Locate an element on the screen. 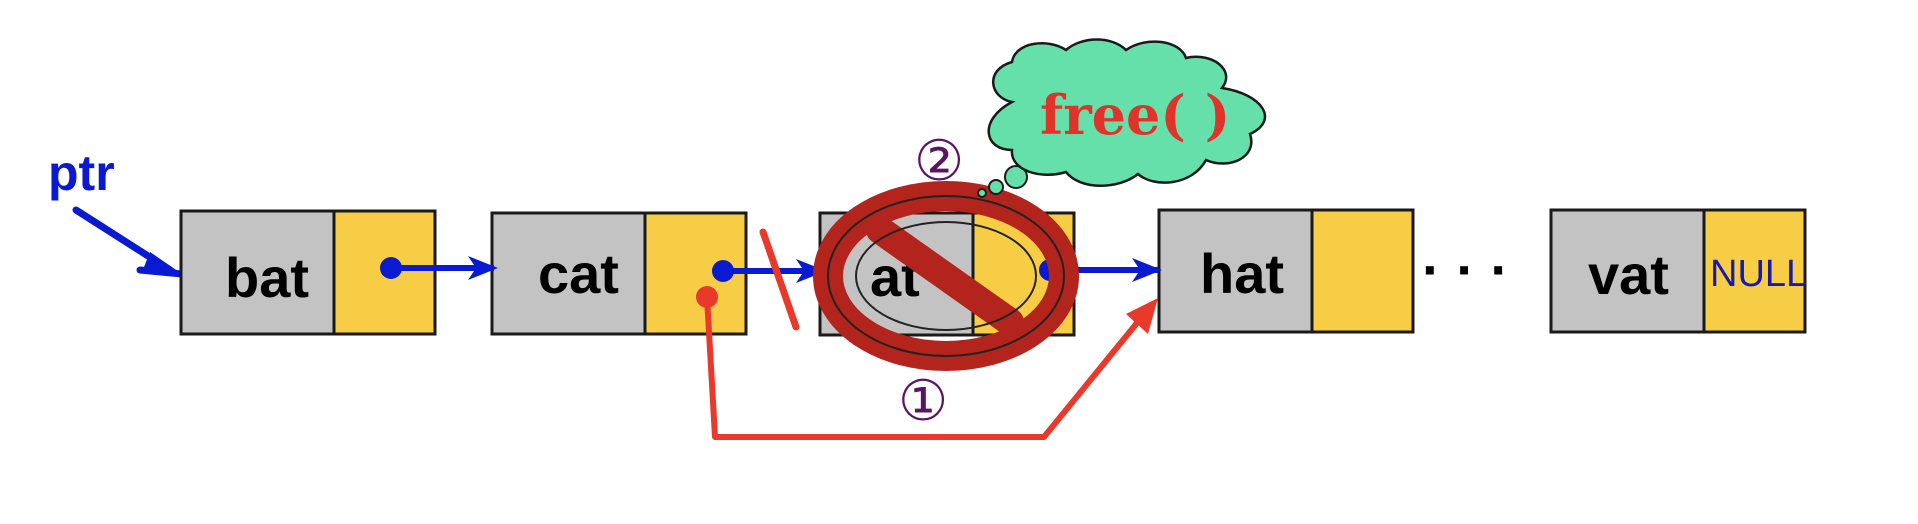 The height and width of the screenshot is (524, 1918). node-label: vat is located at coordinates (1628, 274).